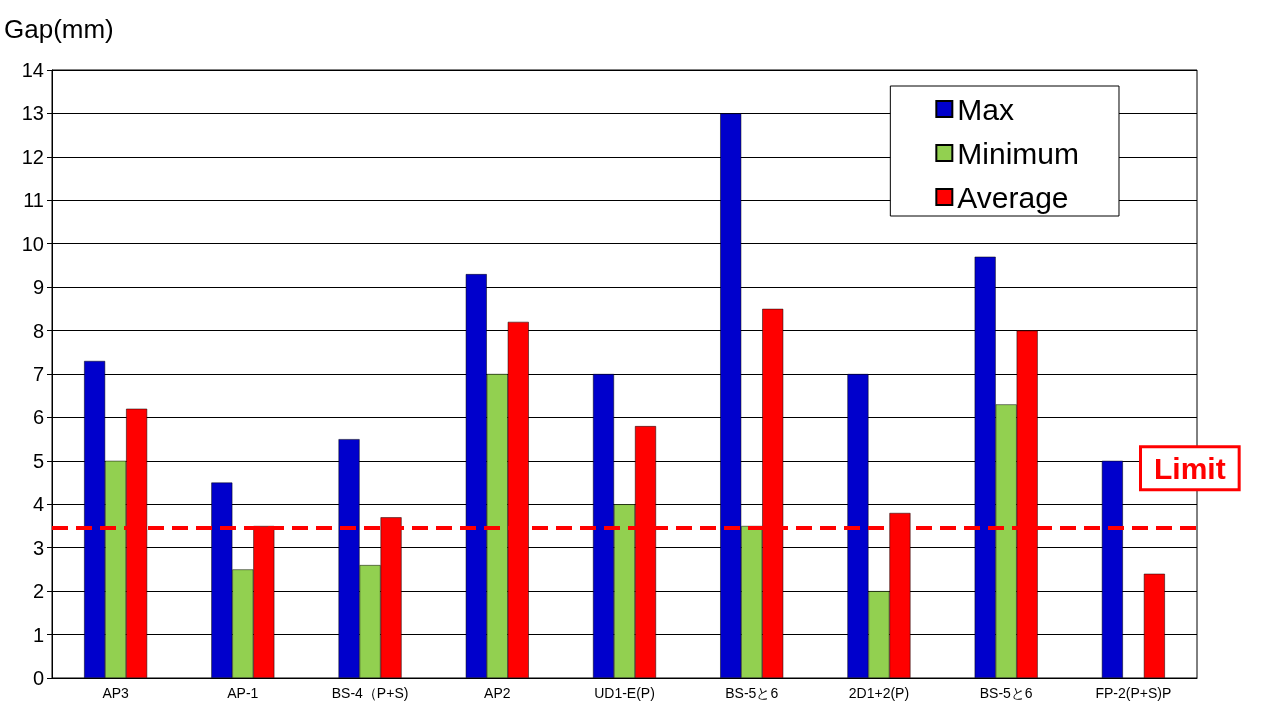 The width and height of the screenshot is (1264, 713). I want to click on legend-label: Max, so click(986, 109).